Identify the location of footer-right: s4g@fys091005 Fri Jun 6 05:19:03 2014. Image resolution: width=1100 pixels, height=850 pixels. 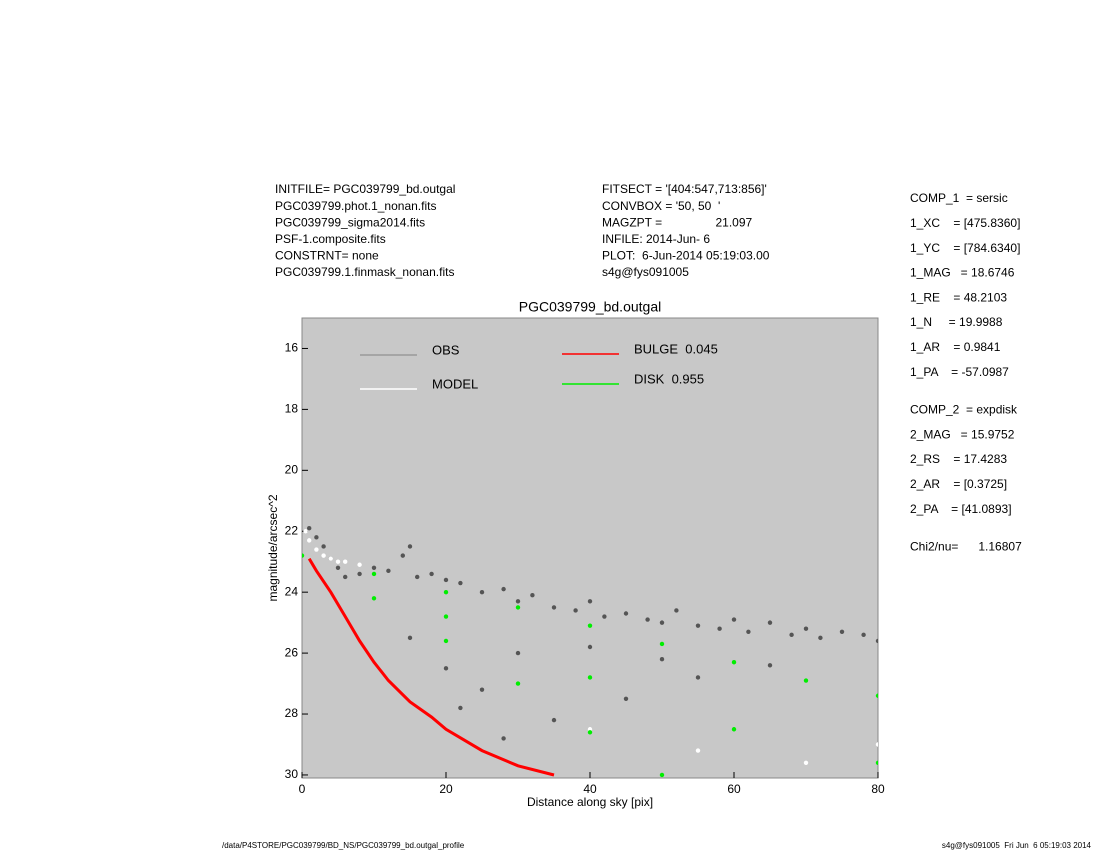
(1017, 845).